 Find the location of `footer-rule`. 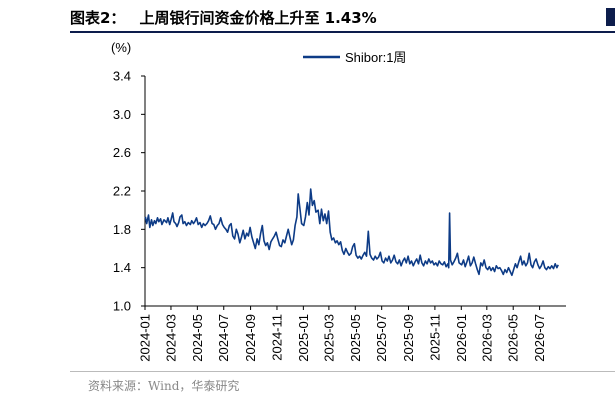

footer-rule is located at coordinates (342, 371).